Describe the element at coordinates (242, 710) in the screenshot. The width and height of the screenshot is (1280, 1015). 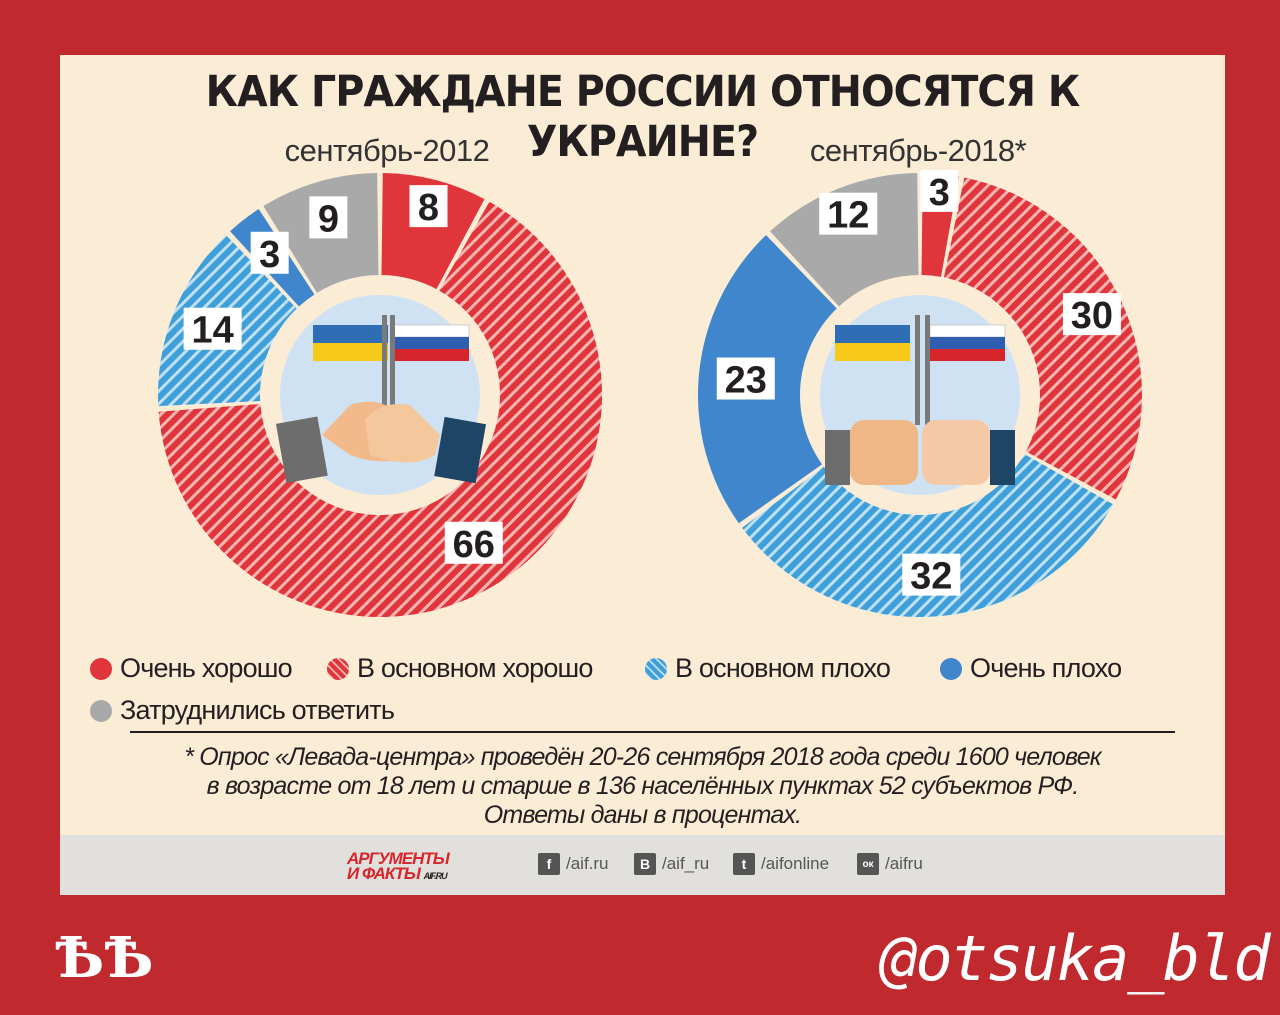
I see `legend-item-undecided: Затруднились ответить` at that location.